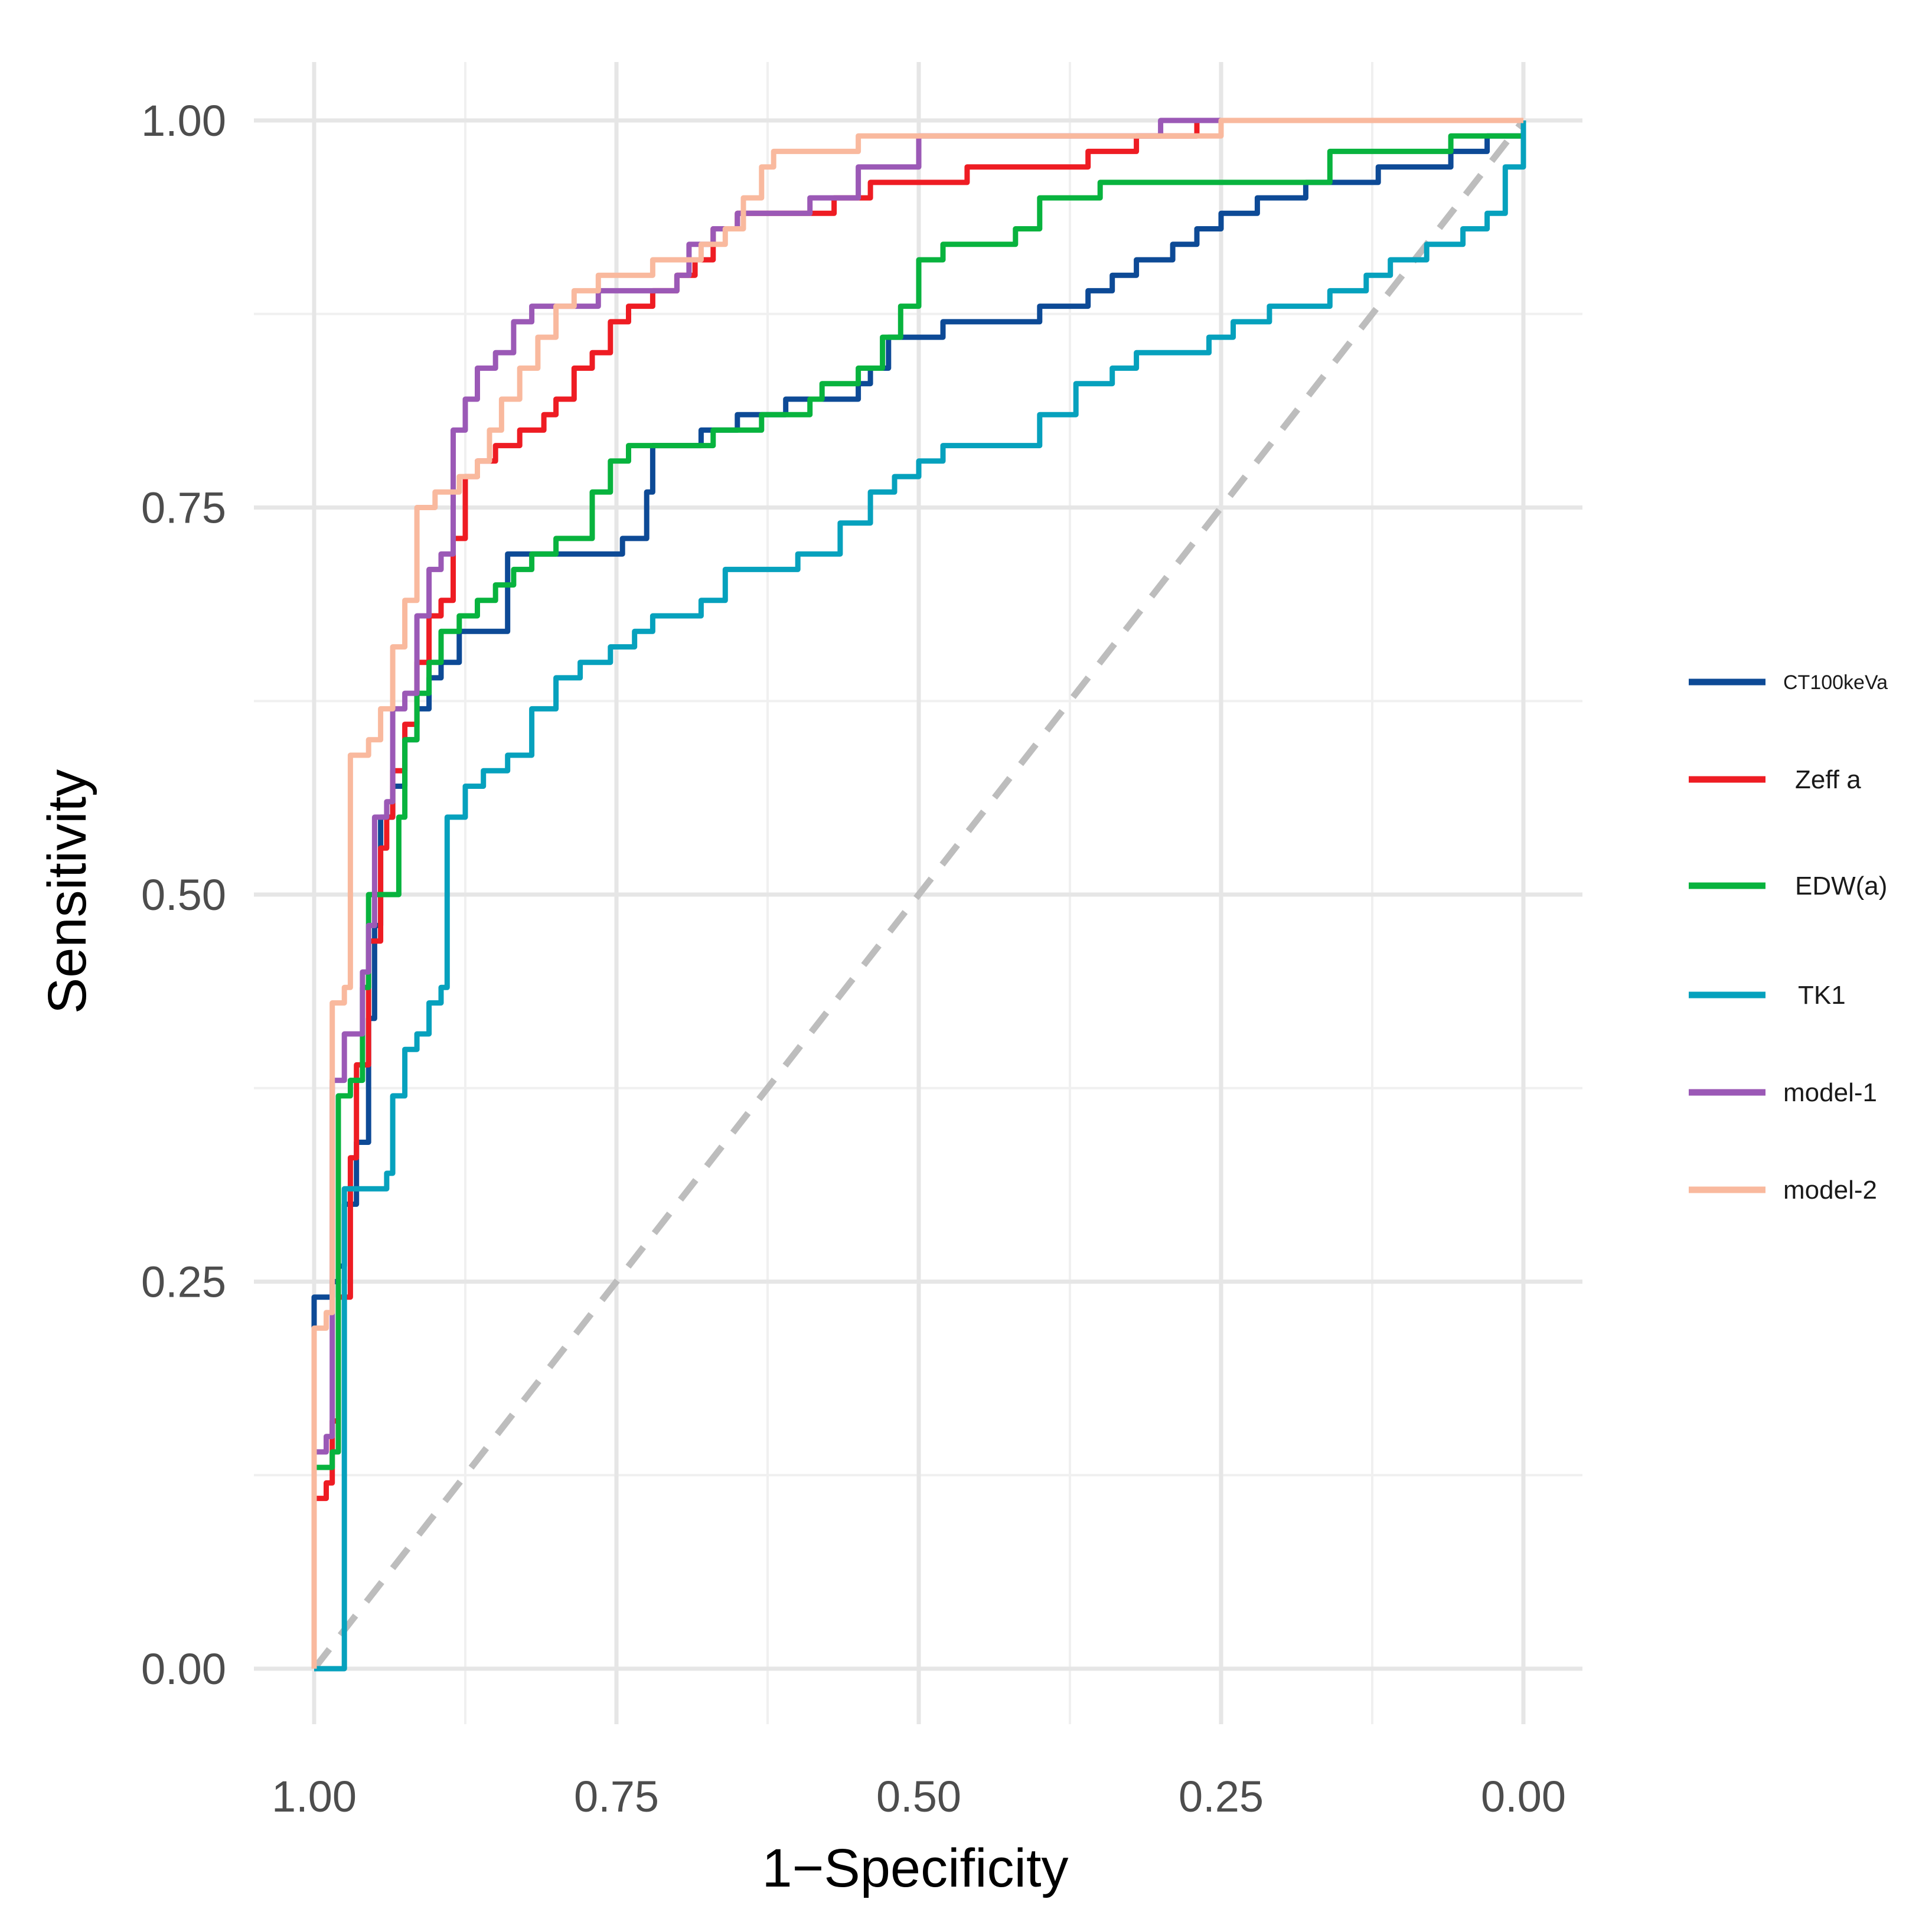 The height and width of the screenshot is (1922, 1932). I want to click on y-axis-tick-labels: 0.00 0.25 0.50 0.75 1.00, so click(183, 895).